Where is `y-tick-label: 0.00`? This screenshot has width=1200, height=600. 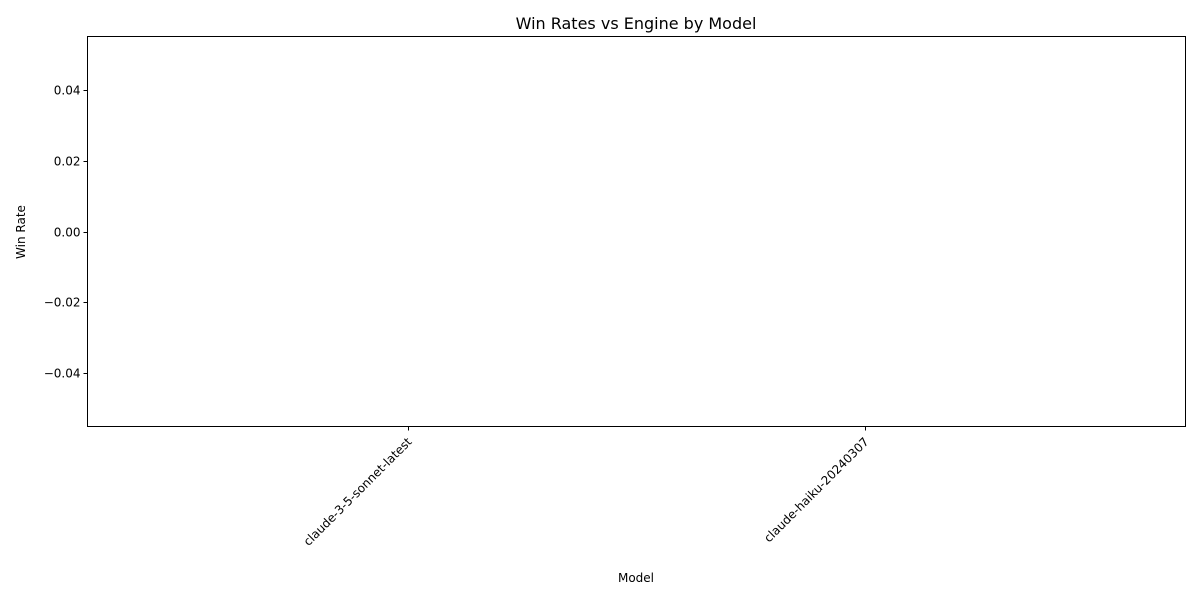 y-tick-label: 0.00 is located at coordinates (67, 233).